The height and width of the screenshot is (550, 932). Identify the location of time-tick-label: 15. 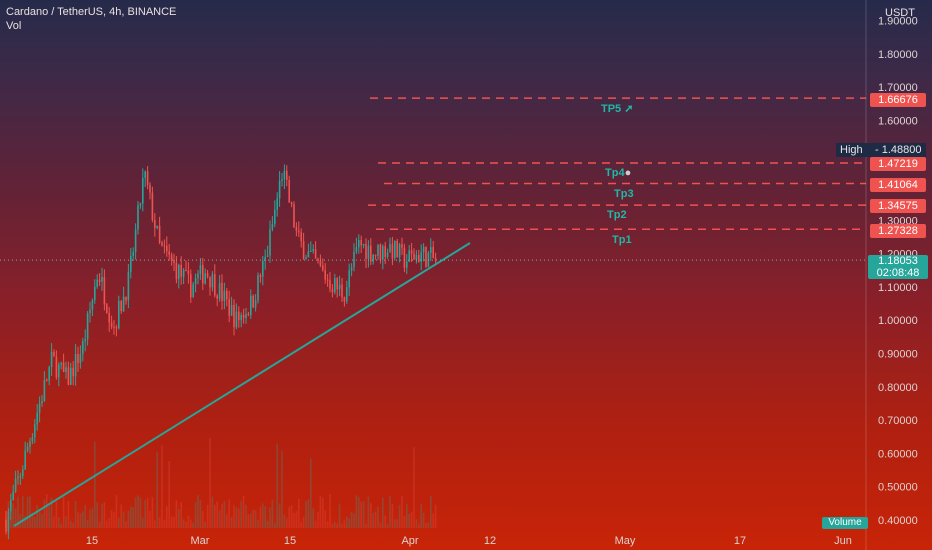
(290, 541).